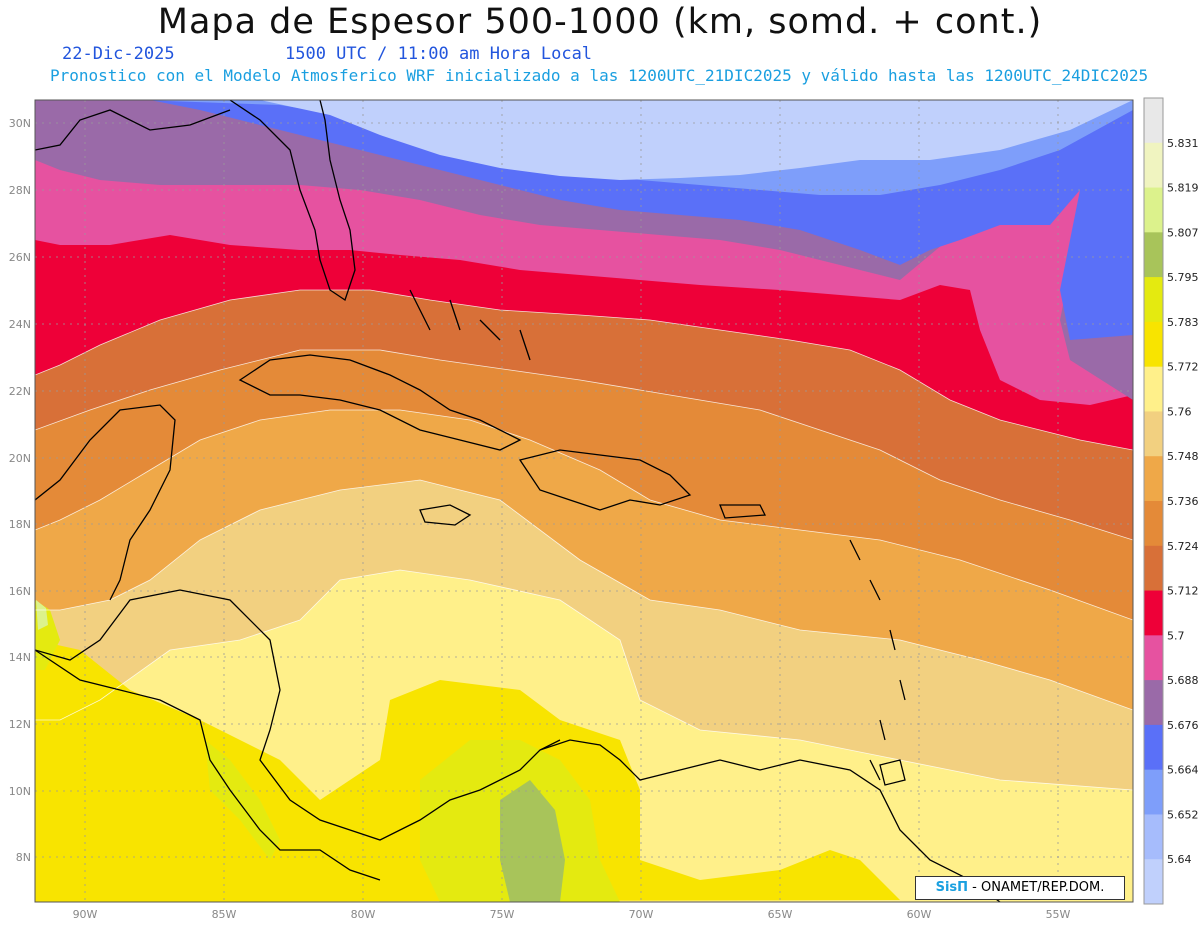 The image size is (1200, 927). I want to click on colorbar-level-label: 5.807, so click(1183, 232).